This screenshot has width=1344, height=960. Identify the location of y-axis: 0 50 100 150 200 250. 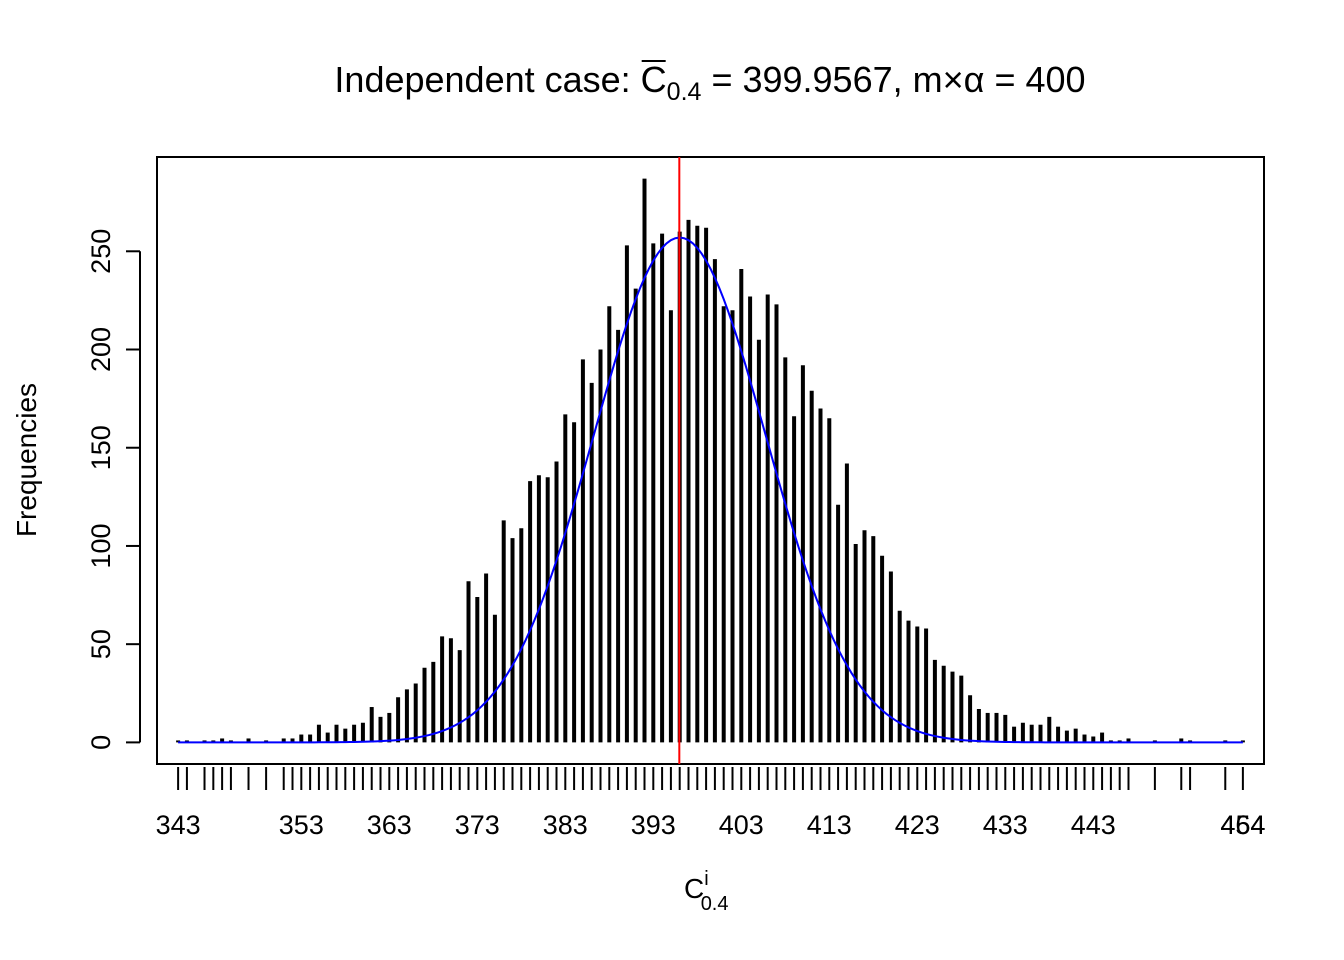
(113, 489).